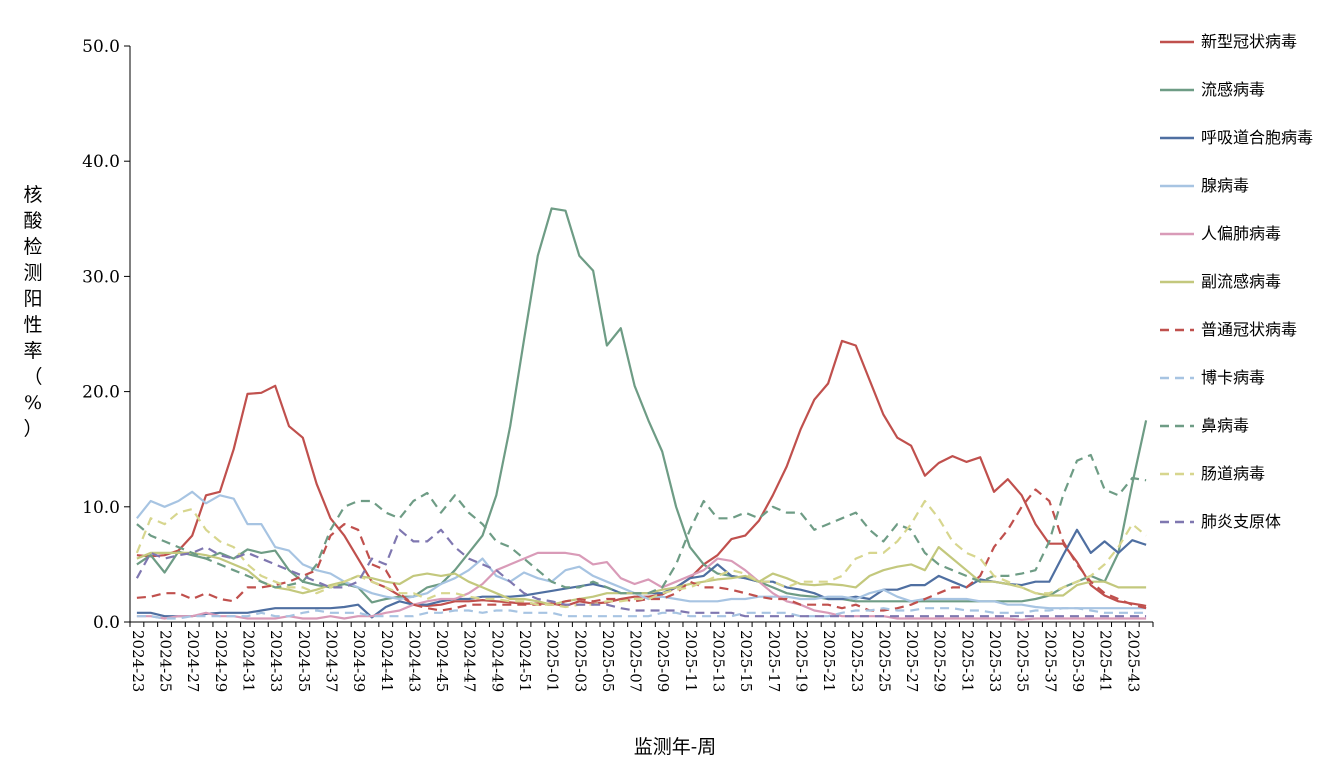  I want to click on x-tick-label: 2025-31, so click(967, 661).